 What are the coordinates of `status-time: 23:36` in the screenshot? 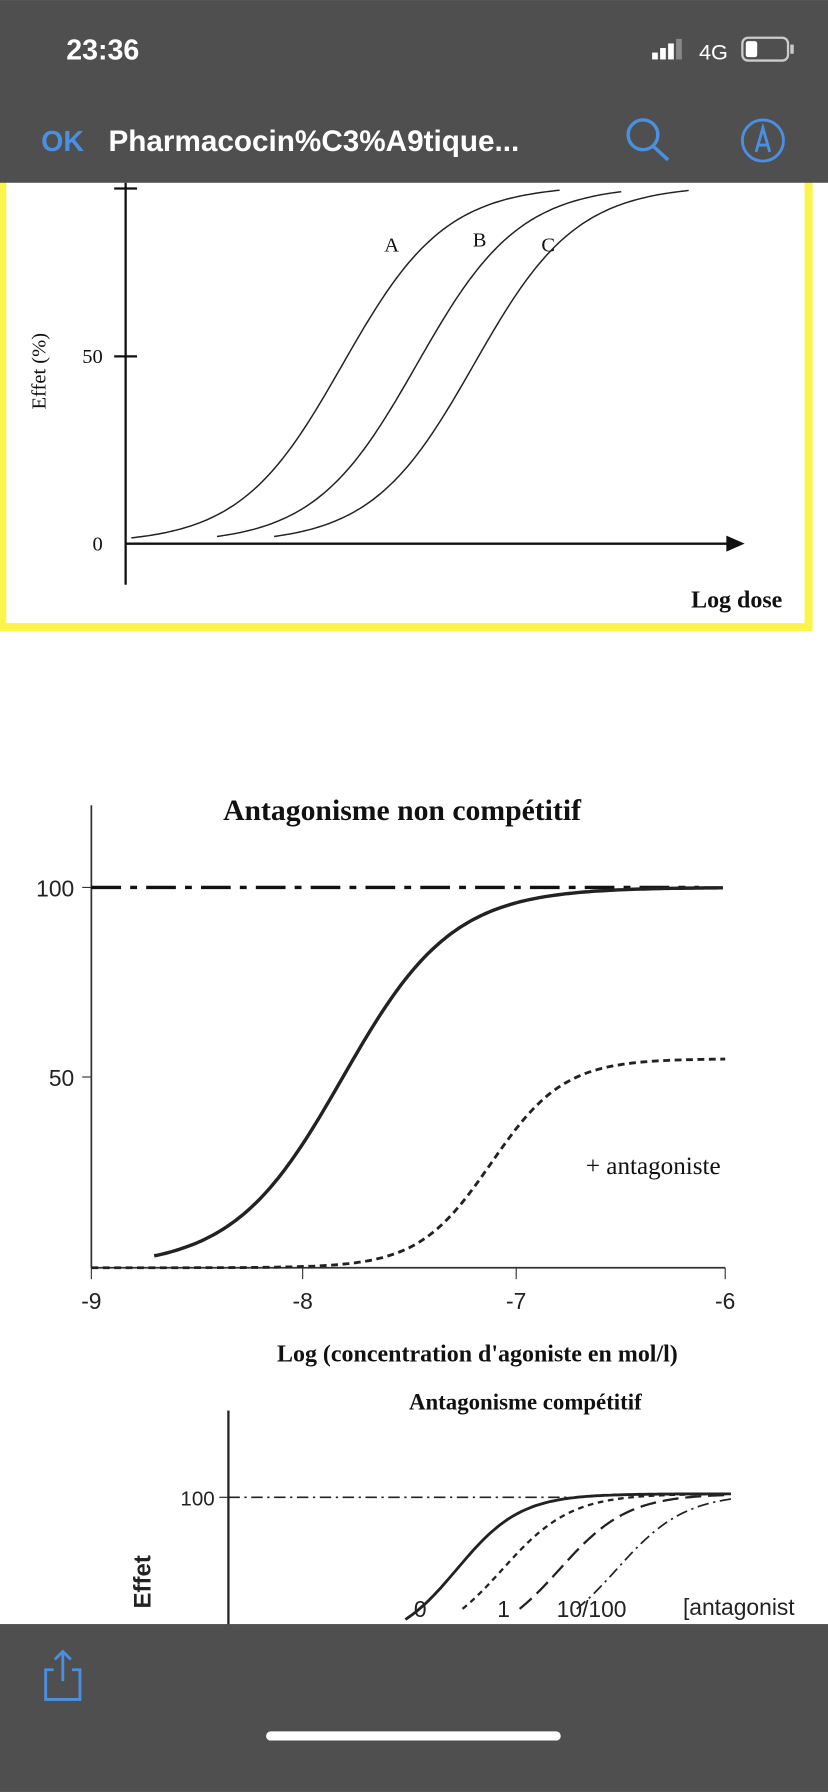 It's located at (102, 50).